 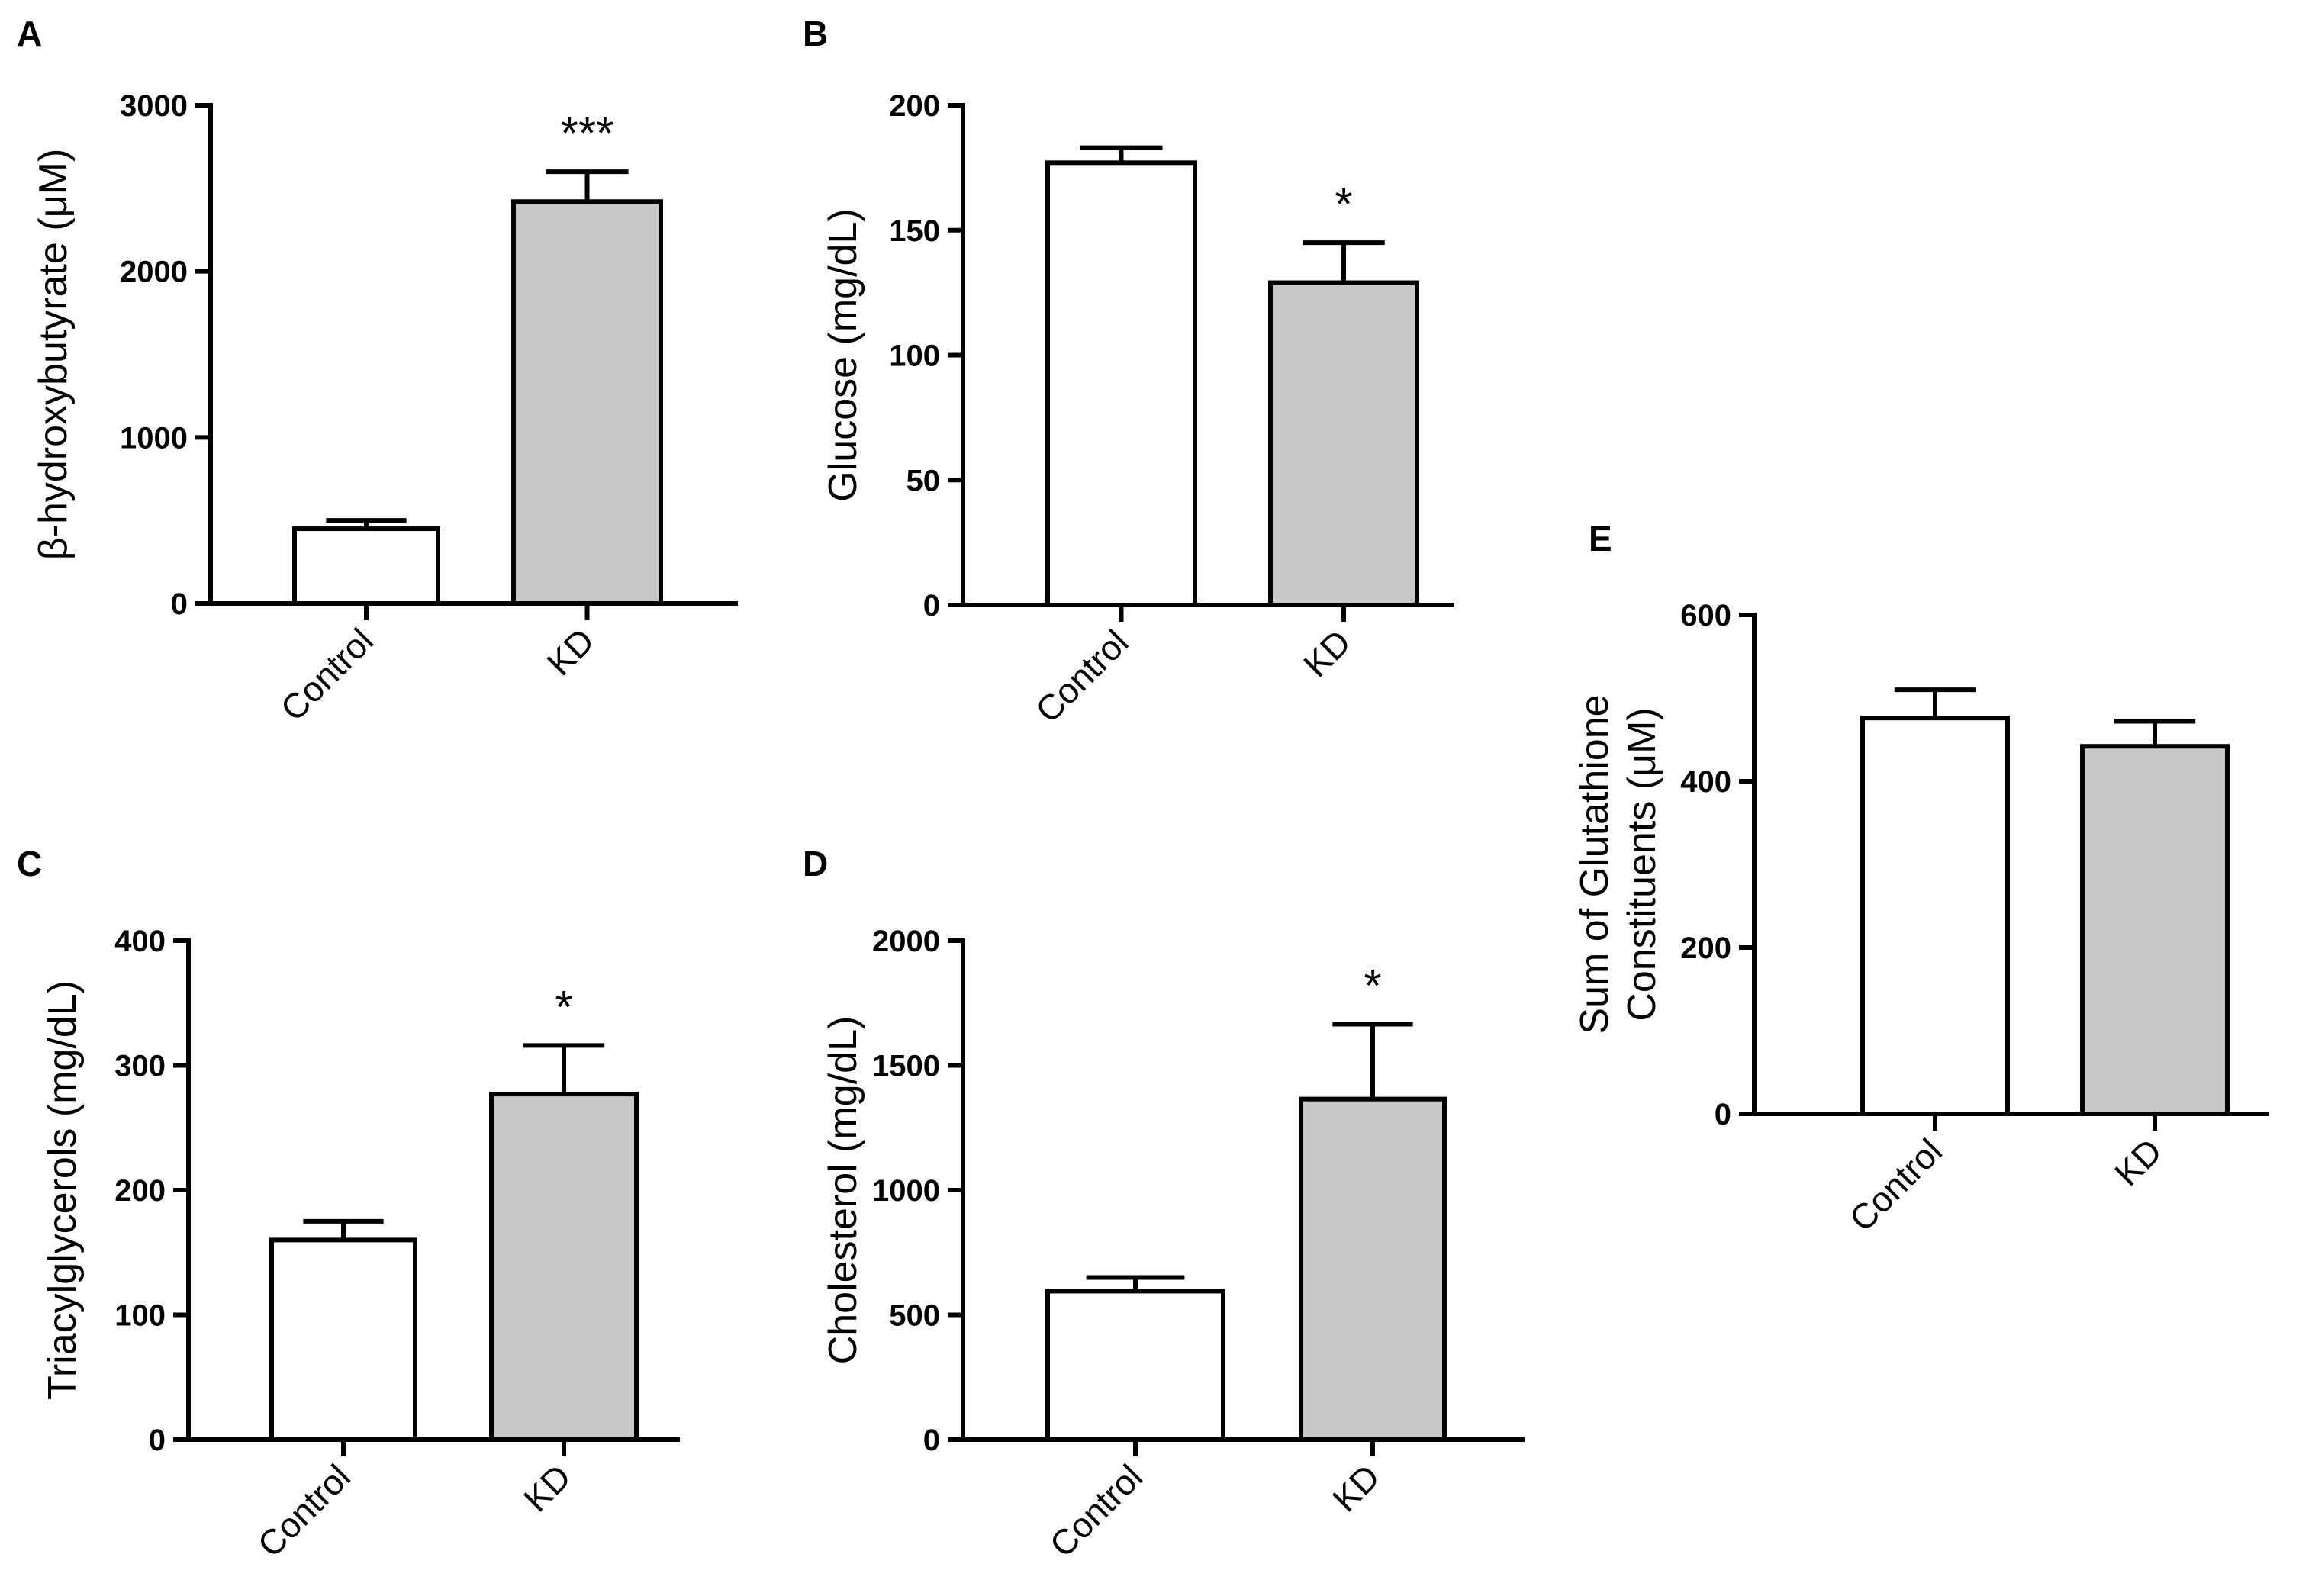 What do you see at coordinates (843, 354) in the screenshot?
I see `y-axis-title-b: Glucose (mg/dL)` at bounding box center [843, 354].